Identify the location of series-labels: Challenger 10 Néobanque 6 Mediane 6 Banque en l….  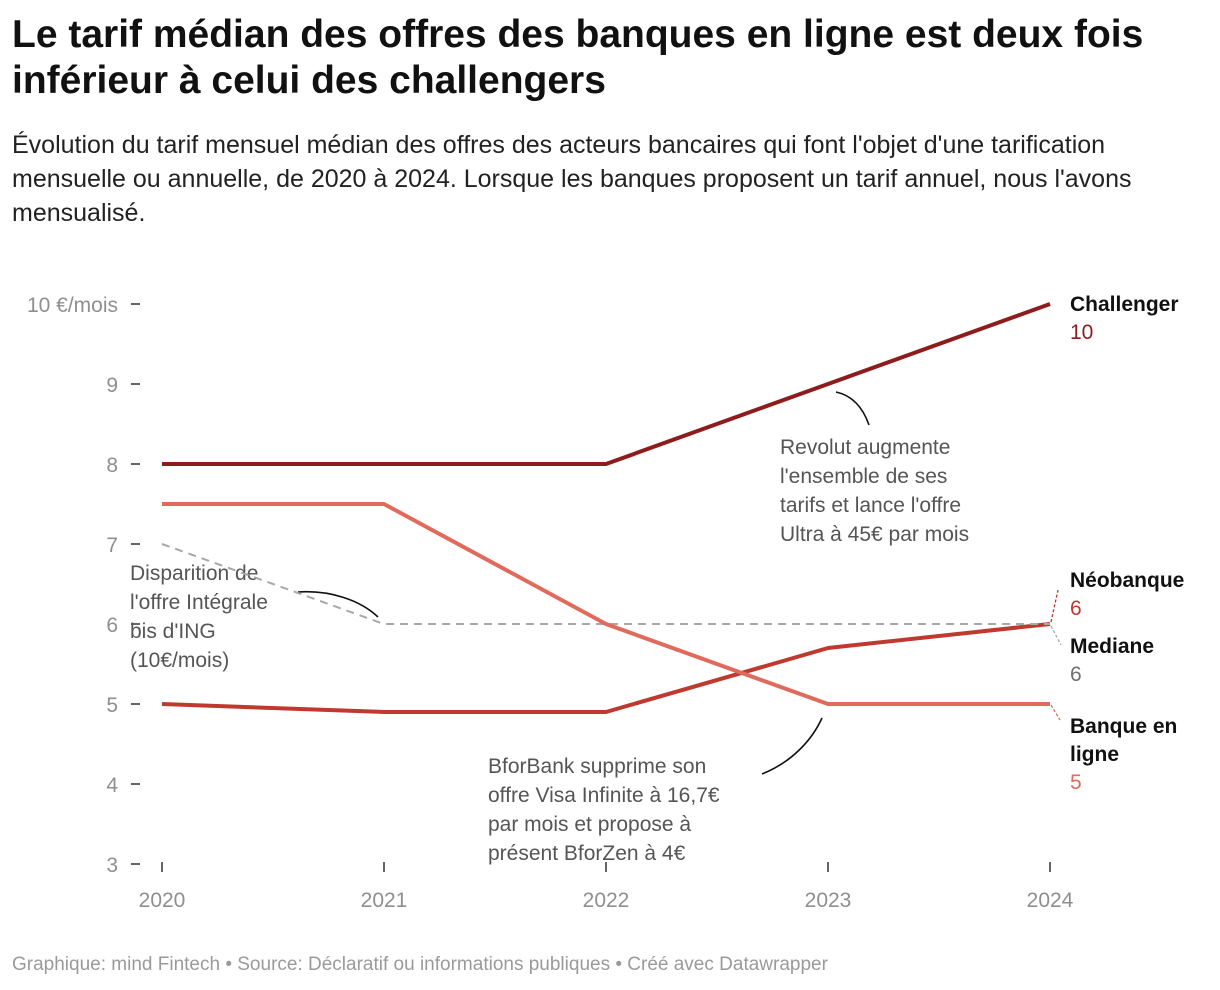
(1117, 543).